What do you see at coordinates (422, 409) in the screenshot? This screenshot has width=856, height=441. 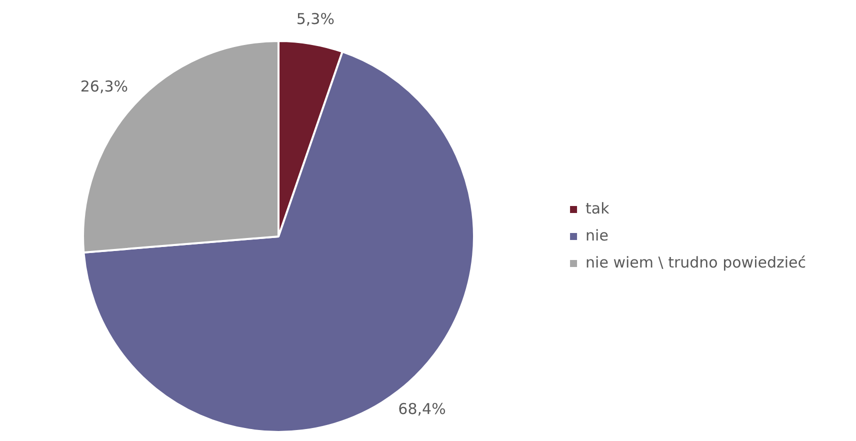 I see `data-label: 68,4%` at bounding box center [422, 409].